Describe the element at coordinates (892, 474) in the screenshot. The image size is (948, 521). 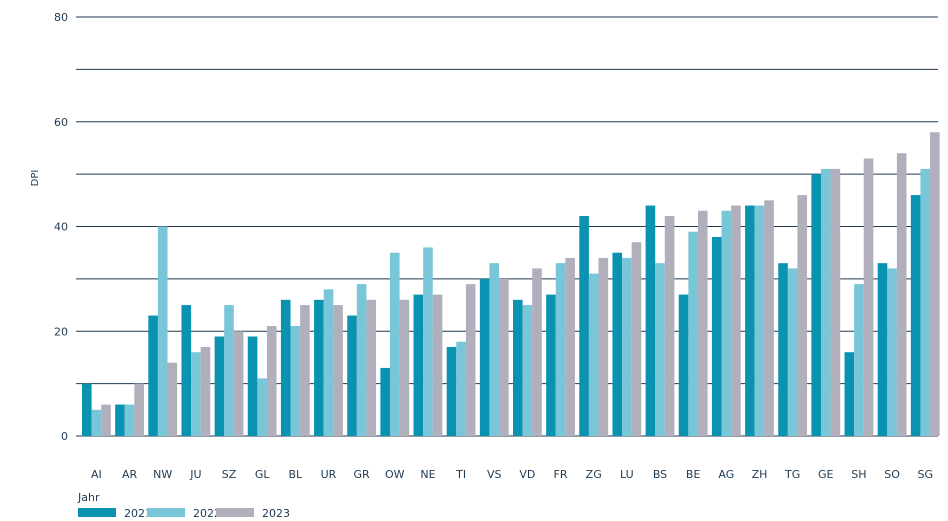
I see `x-tick-label: SO` at that location.